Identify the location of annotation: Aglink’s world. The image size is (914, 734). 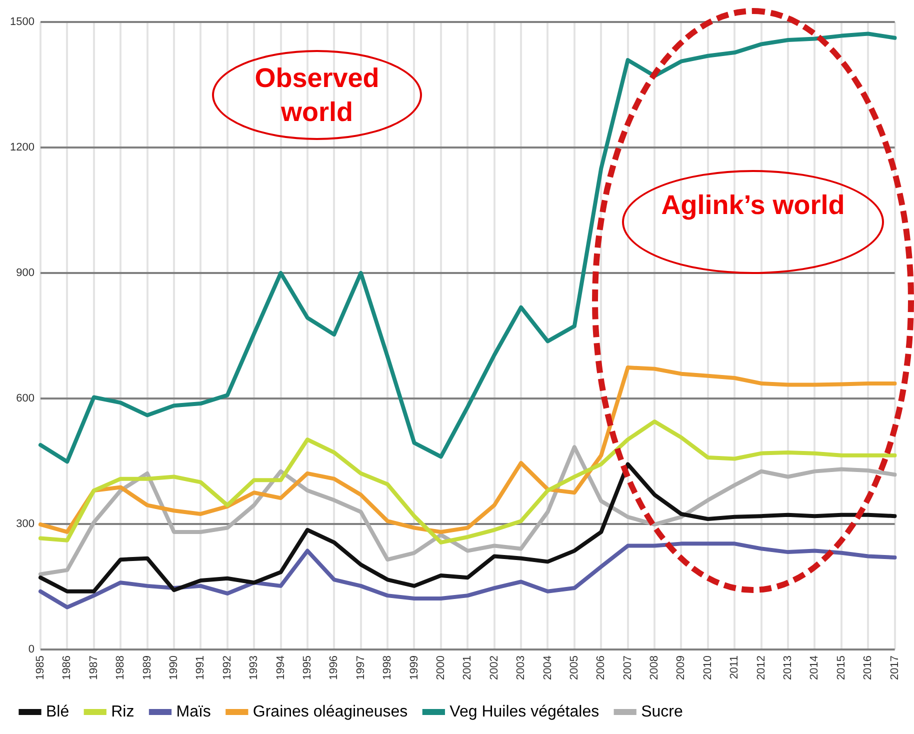
(753, 205).